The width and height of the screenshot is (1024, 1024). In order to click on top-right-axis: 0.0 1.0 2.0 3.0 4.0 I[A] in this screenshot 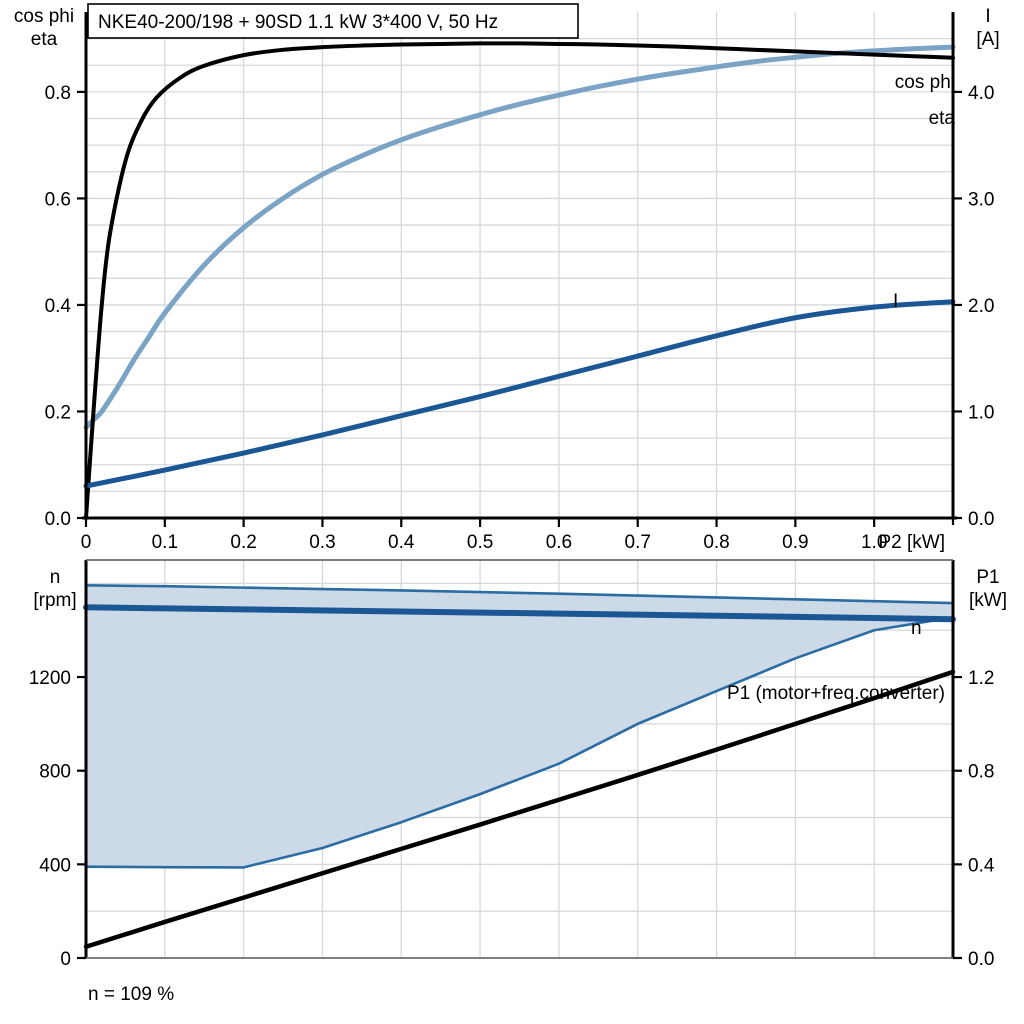, I will do `click(976, 268)`.